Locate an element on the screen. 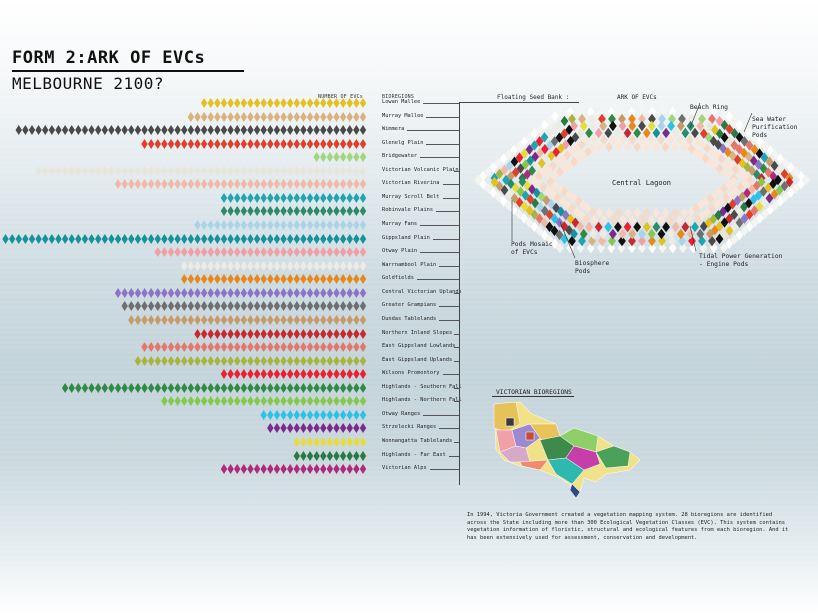 This screenshot has height=614, width=818. bioregion-label: Strzelecki Ranges is located at coordinates (409, 427).